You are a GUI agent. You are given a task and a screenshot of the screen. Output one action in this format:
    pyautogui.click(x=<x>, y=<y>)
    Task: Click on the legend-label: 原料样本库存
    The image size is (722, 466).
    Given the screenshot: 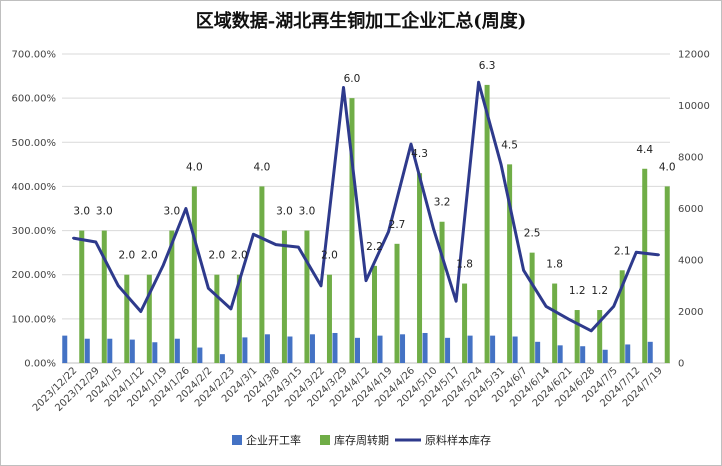 What is the action you would take?
    pyautogui.click(x=458, y=440)
    